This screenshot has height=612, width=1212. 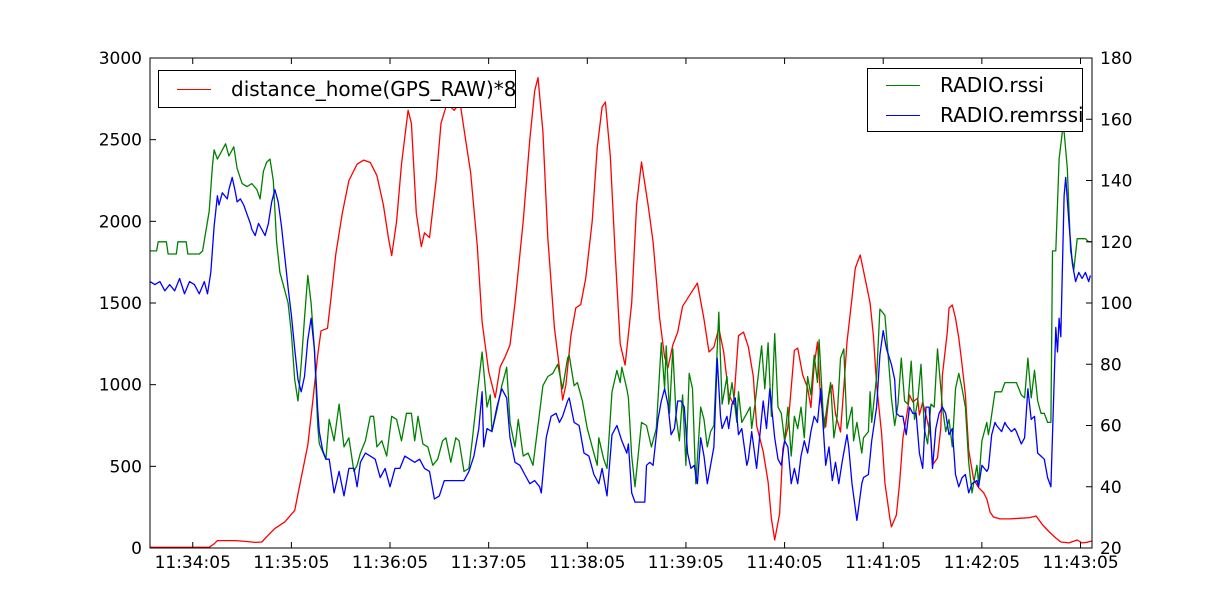 What do you see at coordinates (784, 563) in the screenshot?
I see `x-tick-label: 11:40:05` at bounding box center [784, 563].